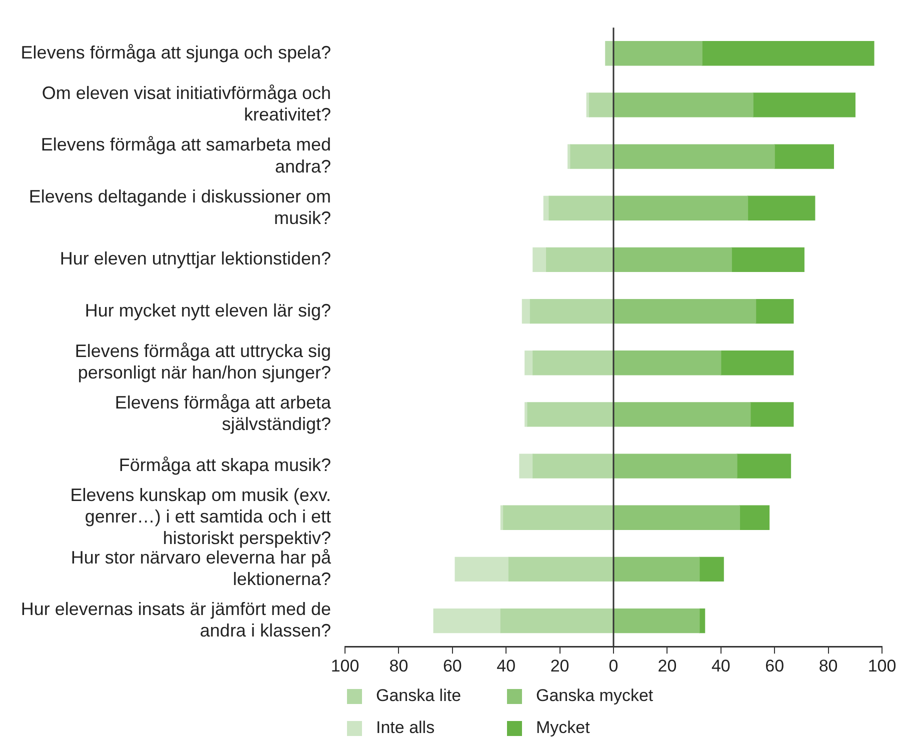 This screenshot has height=748, width=900. What do you see at coordinates (224, 465) in the screenshot?
I see `y-tick-label: Förmåga att skapa musik?` at bounding box center [224, 465].